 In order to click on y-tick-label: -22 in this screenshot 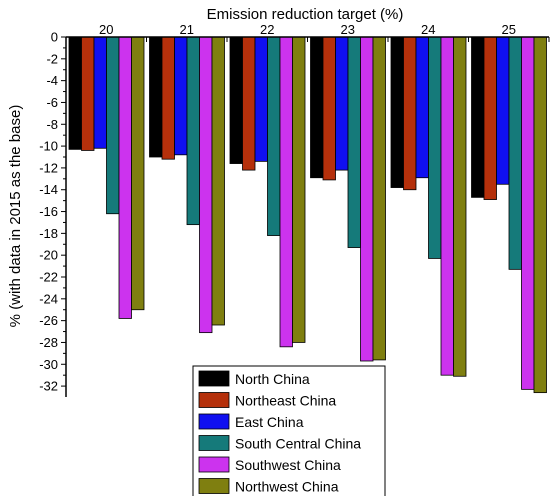, I will do `click(48, 277)`.